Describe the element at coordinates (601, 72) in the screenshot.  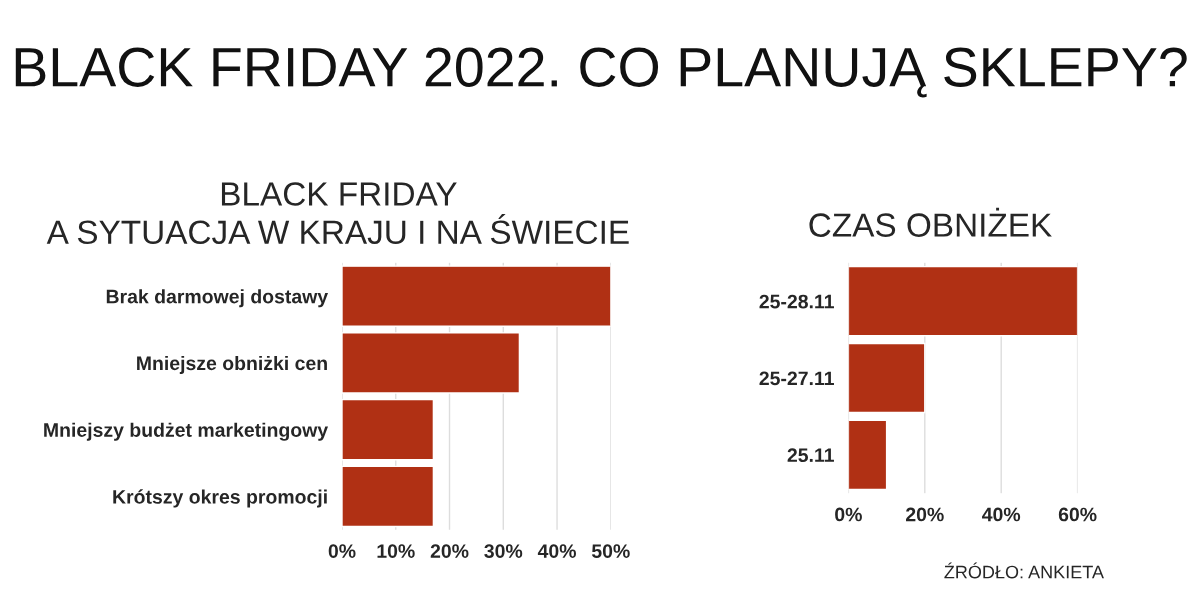
I see `chart-title: BLACK FRIDAY 2022. CO PLANUJĄ SKLEPY?` at that location.